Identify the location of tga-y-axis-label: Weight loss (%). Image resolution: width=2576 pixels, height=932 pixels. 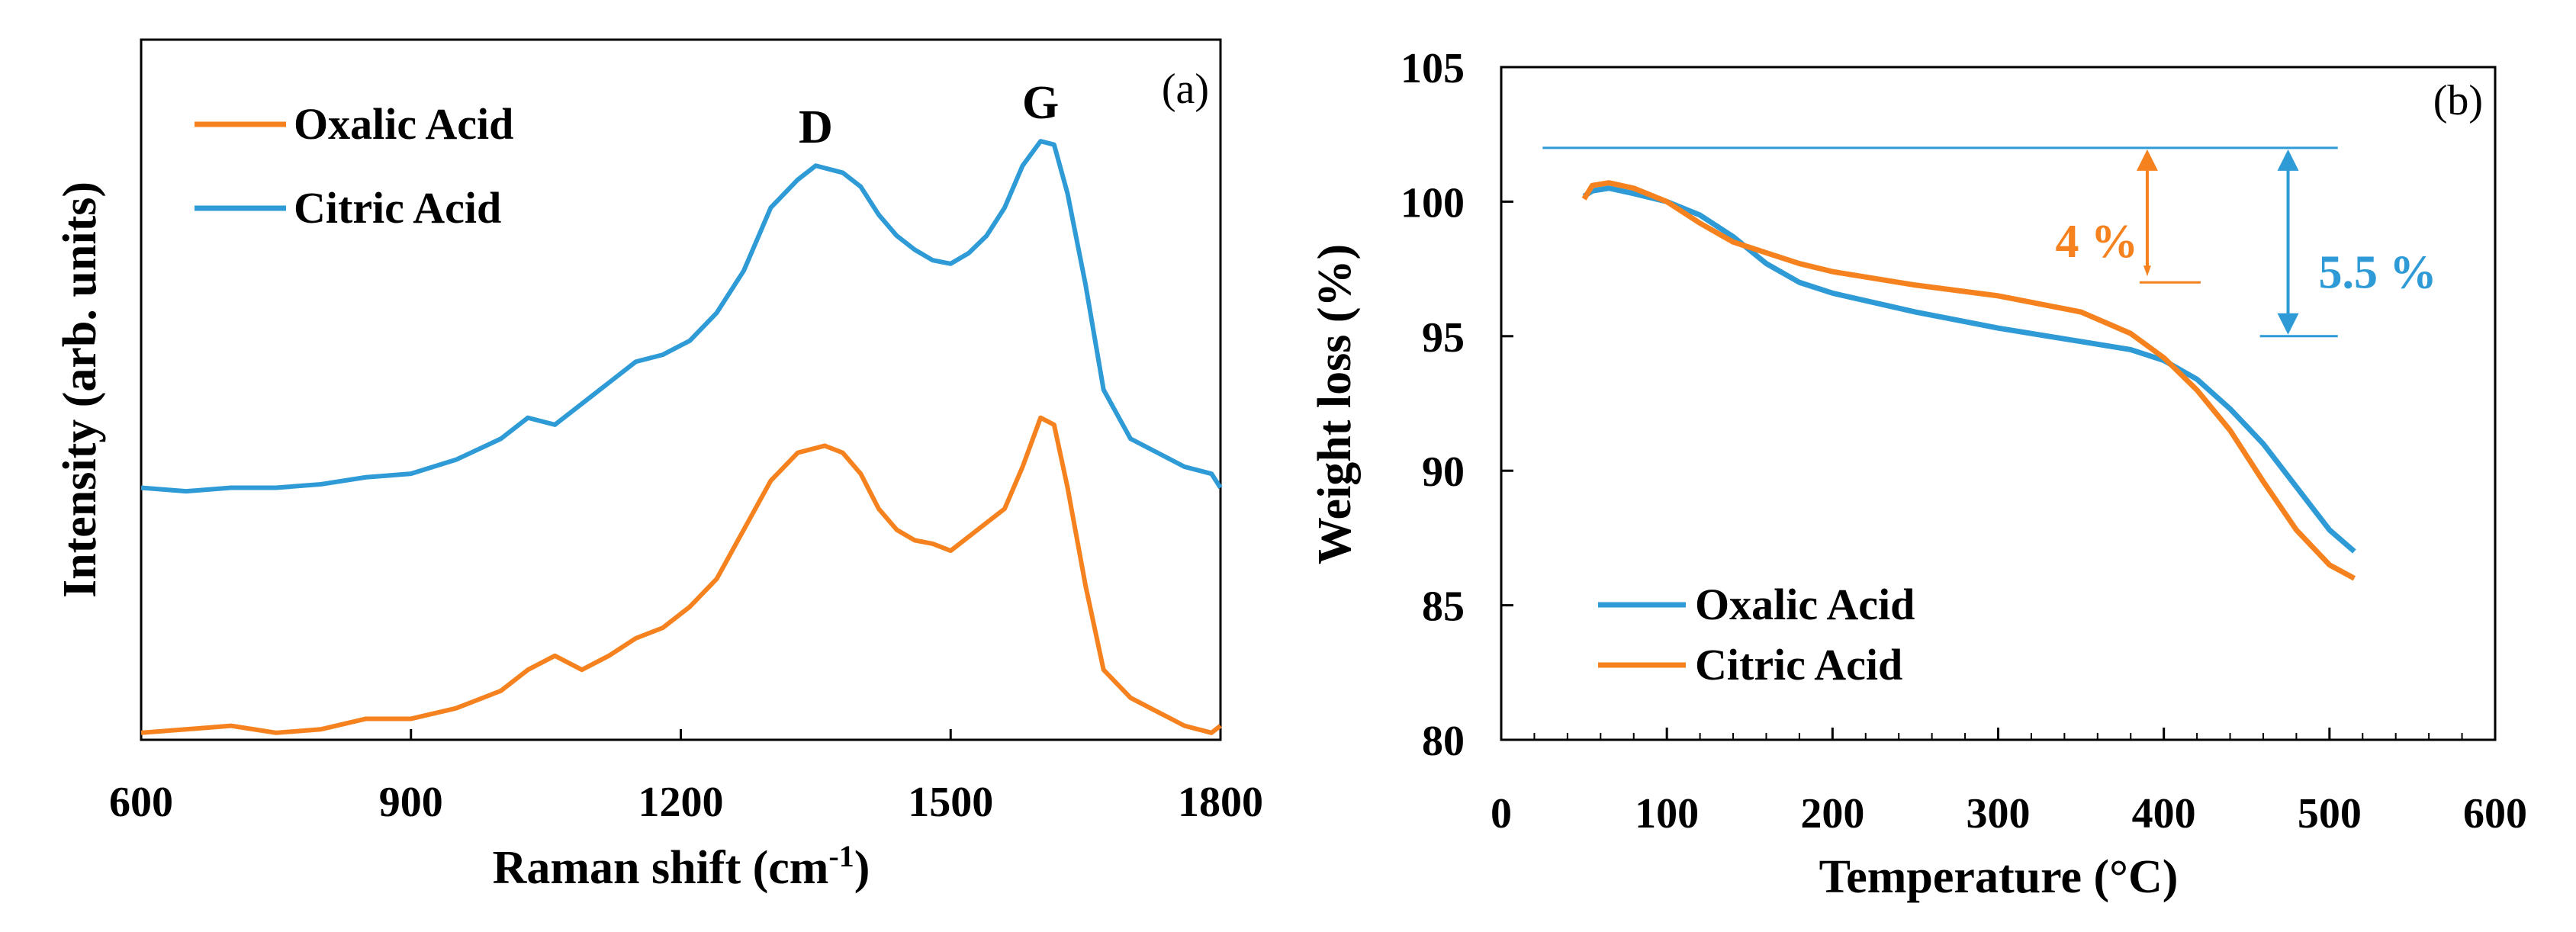
(1335, 404).